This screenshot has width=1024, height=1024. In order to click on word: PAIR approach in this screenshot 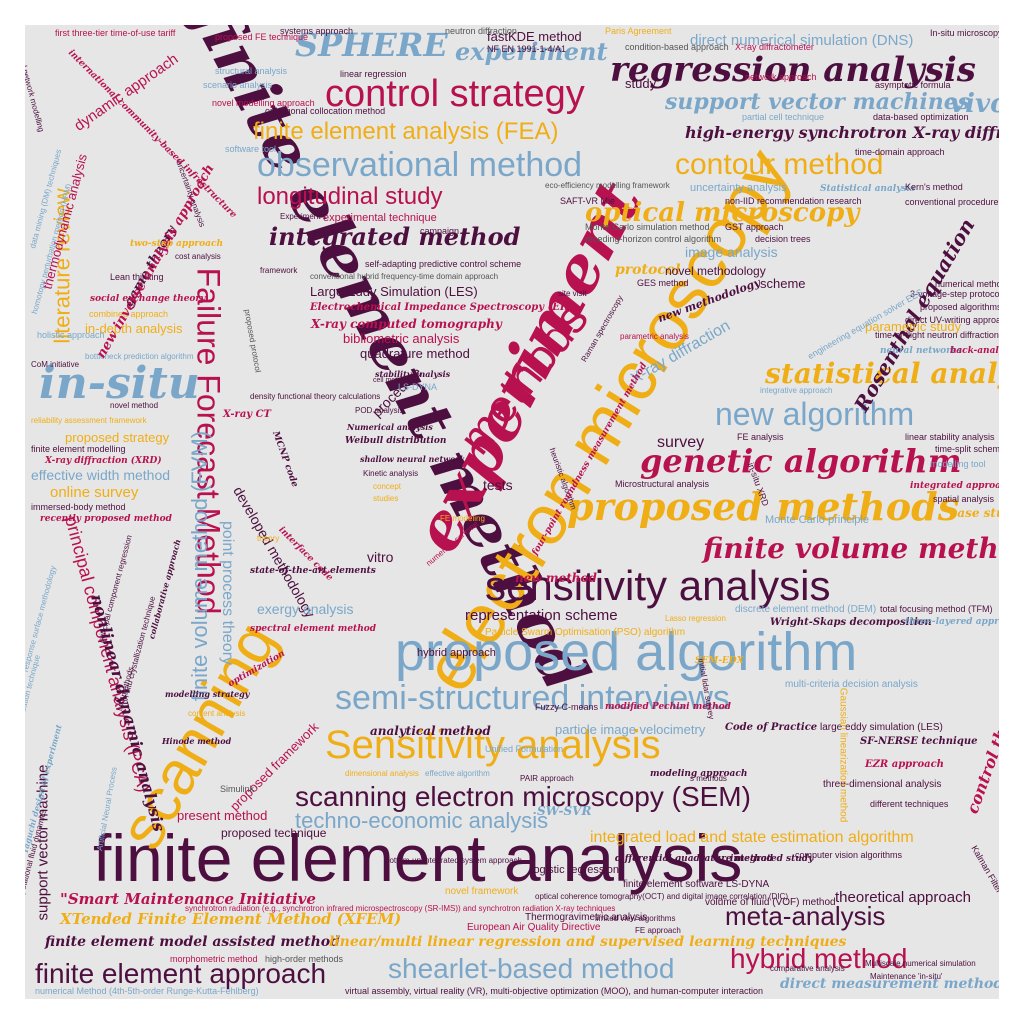, I will do `click(547, 778)`.